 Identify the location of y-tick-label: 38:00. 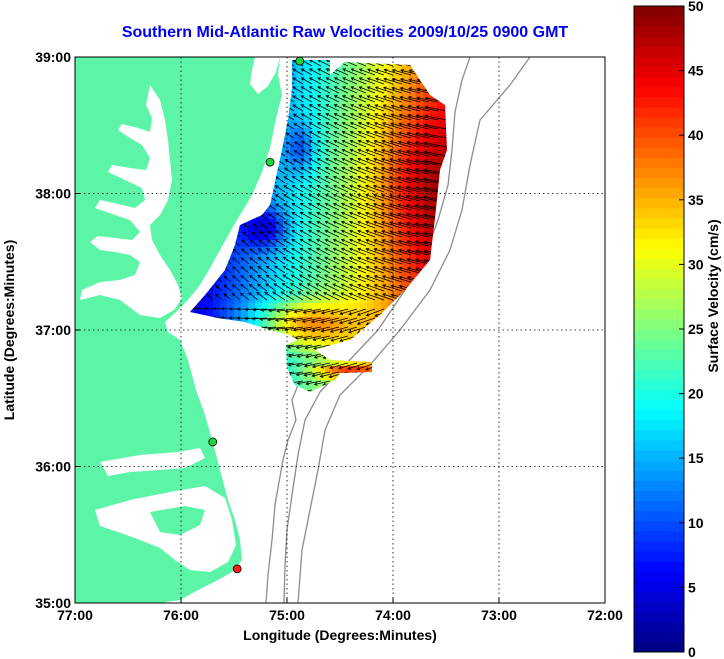
(53, 194).